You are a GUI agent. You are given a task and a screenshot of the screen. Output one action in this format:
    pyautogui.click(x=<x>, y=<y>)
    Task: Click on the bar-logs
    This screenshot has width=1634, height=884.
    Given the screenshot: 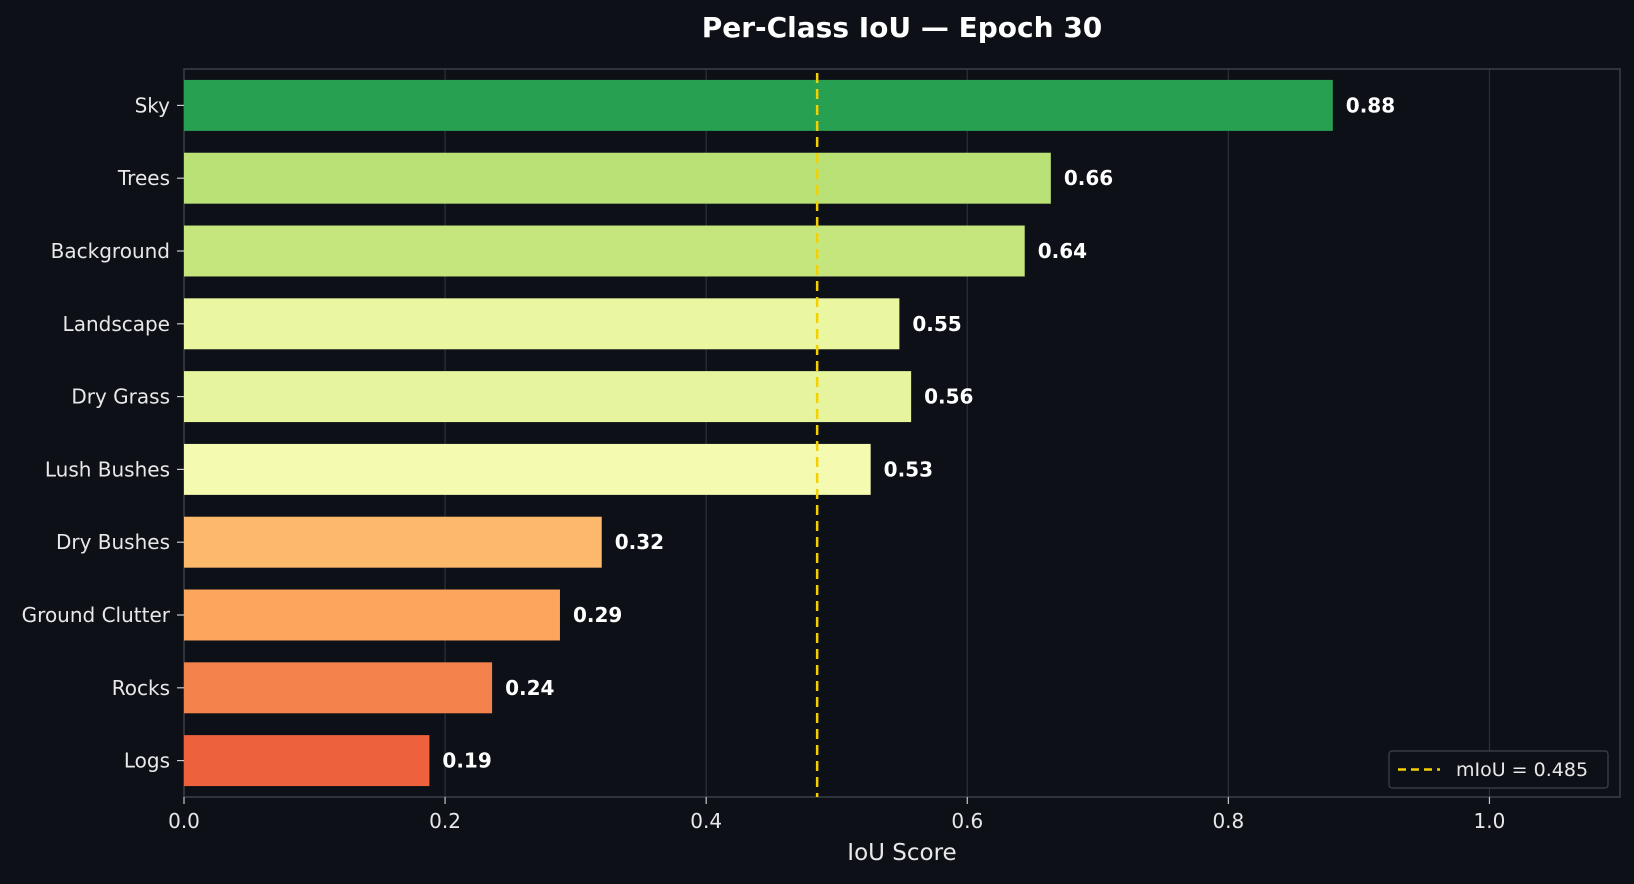 What is the action you would take?
    pyautogui.click(x=307, y=761)
    